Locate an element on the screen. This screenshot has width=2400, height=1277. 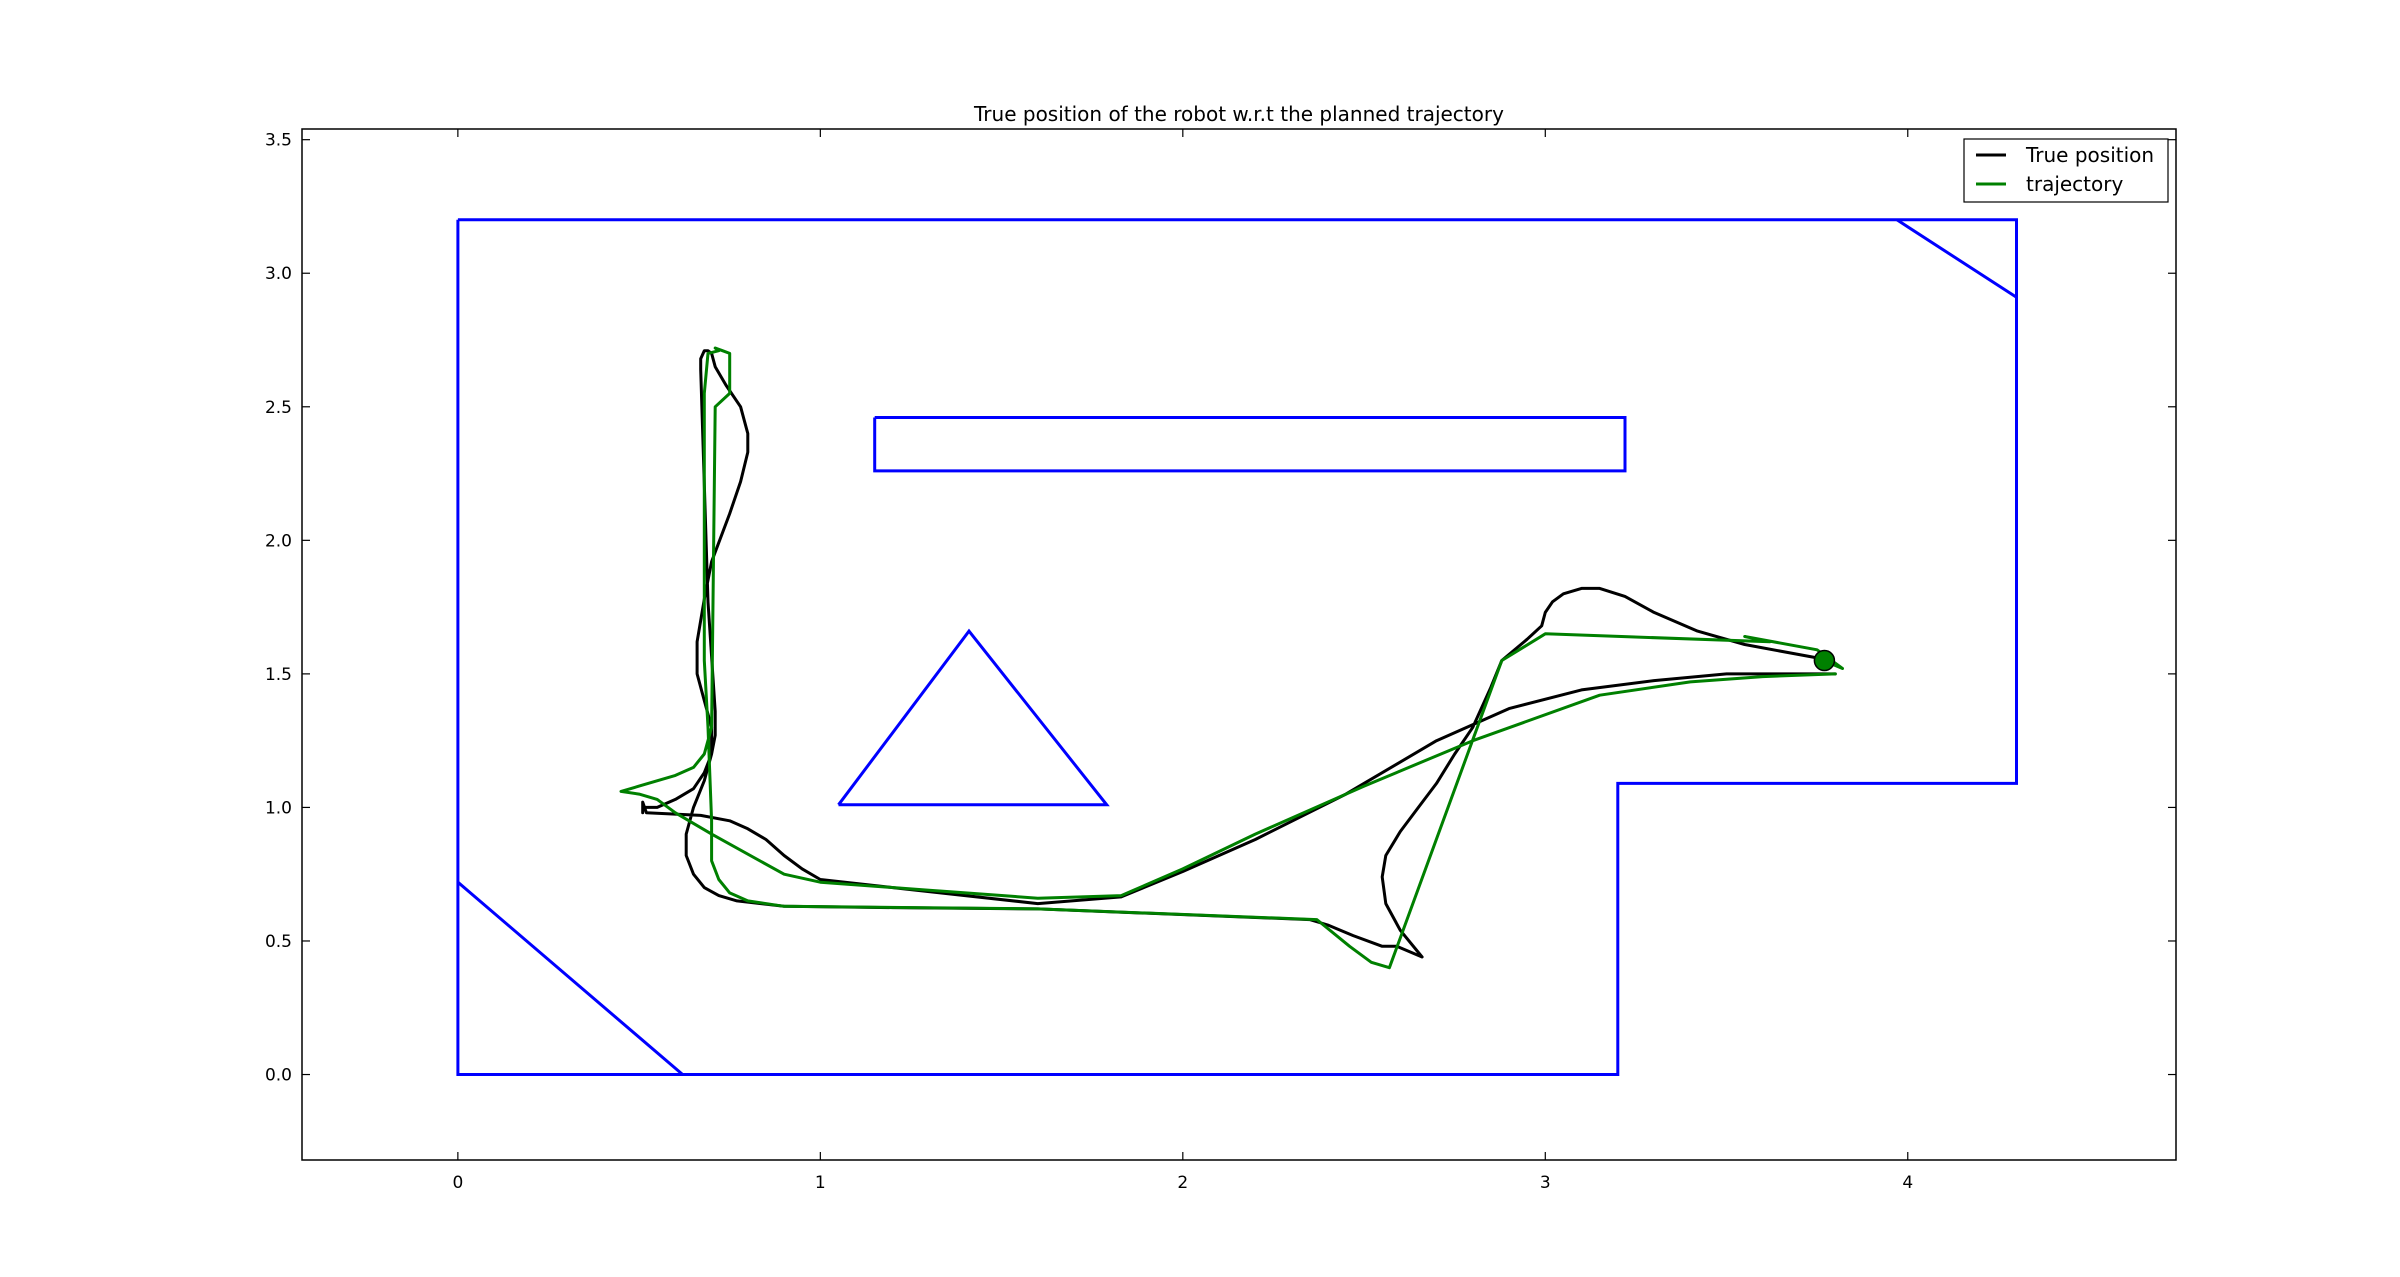
x-tick-label: 0 is located at coordinates (457, 1183).